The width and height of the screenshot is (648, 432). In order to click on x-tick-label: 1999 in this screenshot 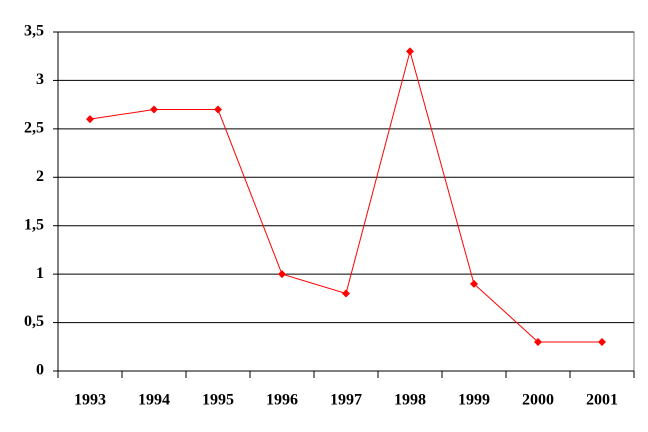, I will do `click(474, 400)`.